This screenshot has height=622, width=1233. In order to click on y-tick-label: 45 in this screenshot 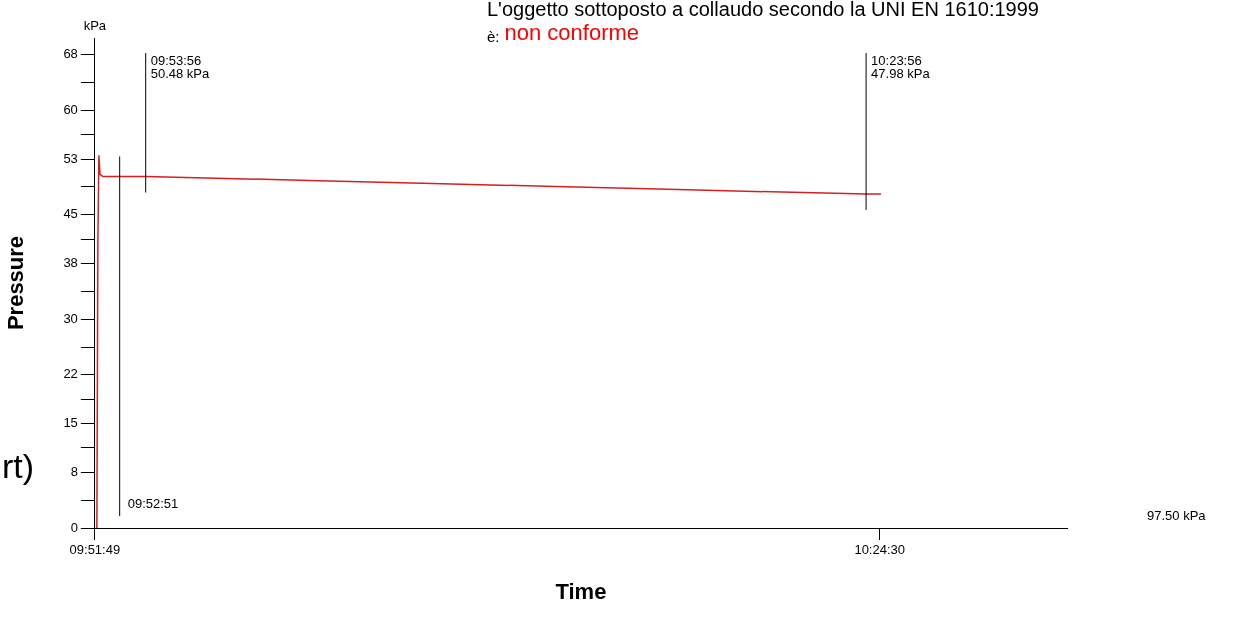, I will do `click(70, 214)`.